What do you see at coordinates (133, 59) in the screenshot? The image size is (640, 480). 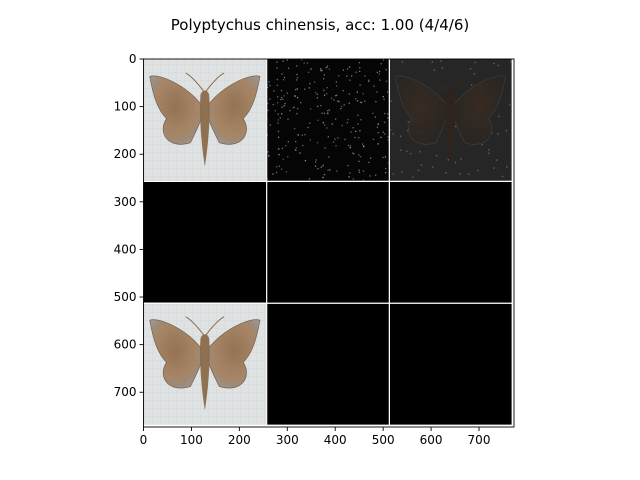 I see `y-tick-label: 0` at bounding box center [133, 59].